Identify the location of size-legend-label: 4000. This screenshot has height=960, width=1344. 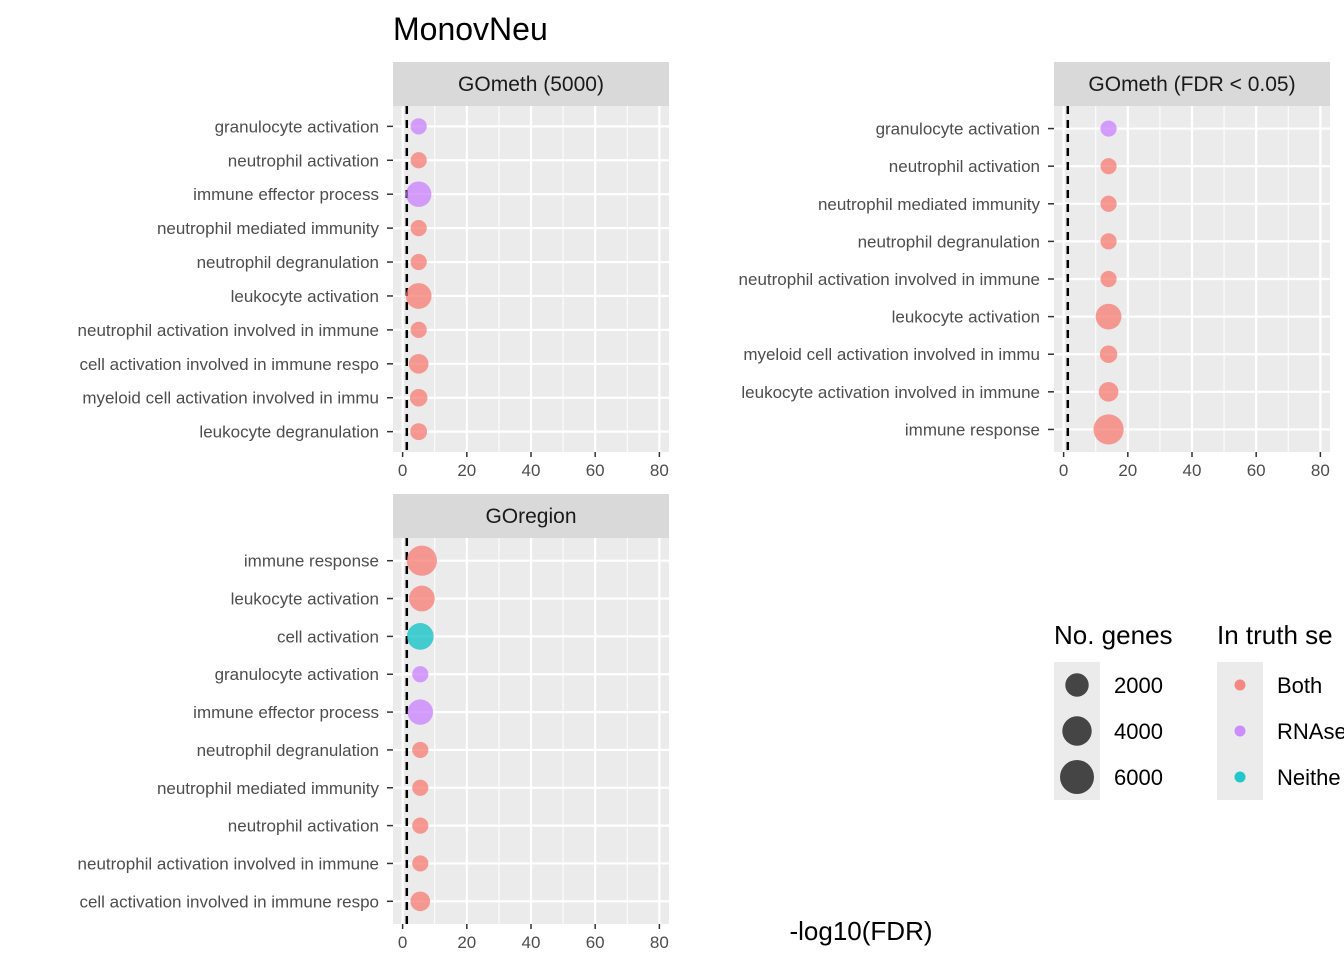
(1138, 731).